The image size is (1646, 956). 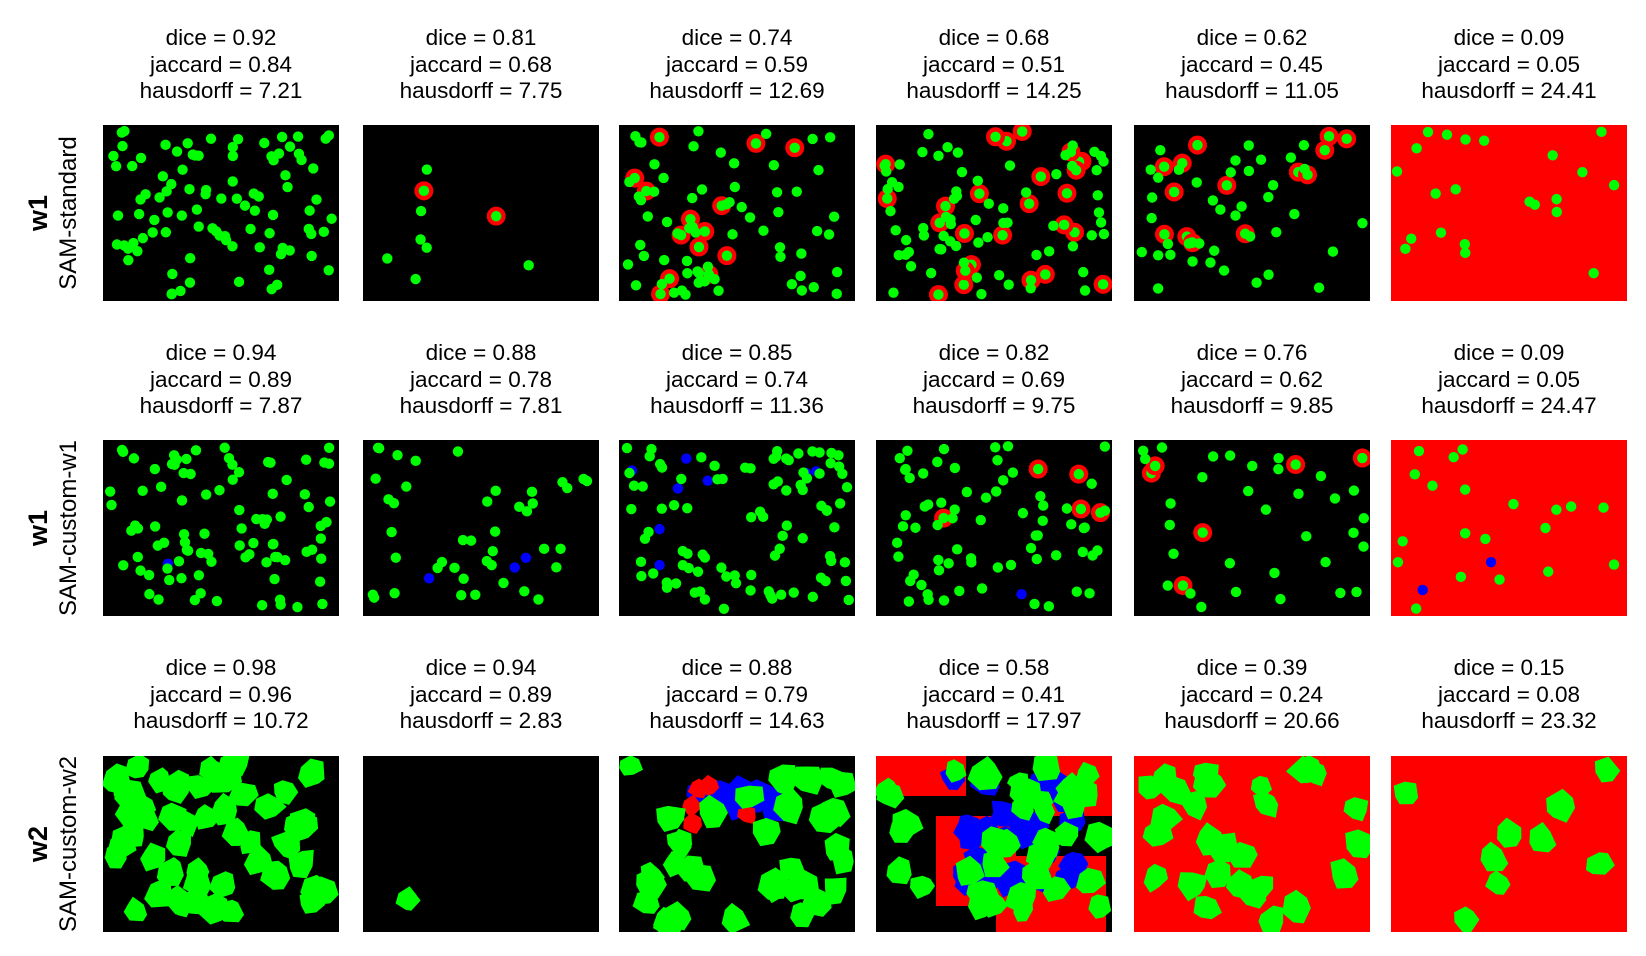 What do you see at coordinates (1007, 884) in the screenshot?
I see `false-negative-region` at bounding box center [1007, 884].